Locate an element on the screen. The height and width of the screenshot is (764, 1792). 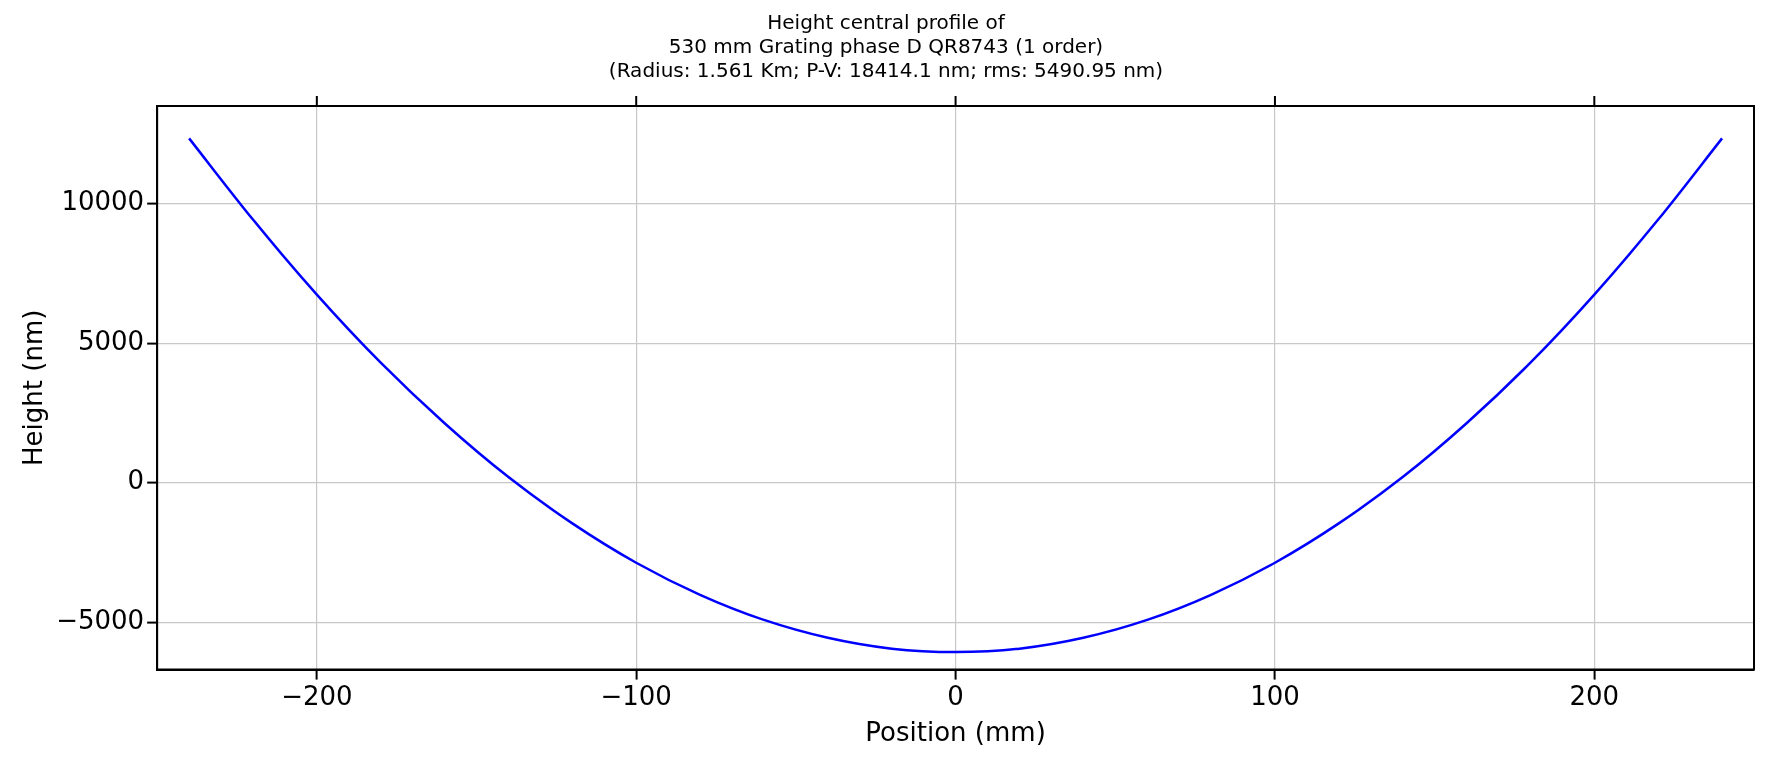
y-tick-label: 5000 is located at coordinates (111, 340).